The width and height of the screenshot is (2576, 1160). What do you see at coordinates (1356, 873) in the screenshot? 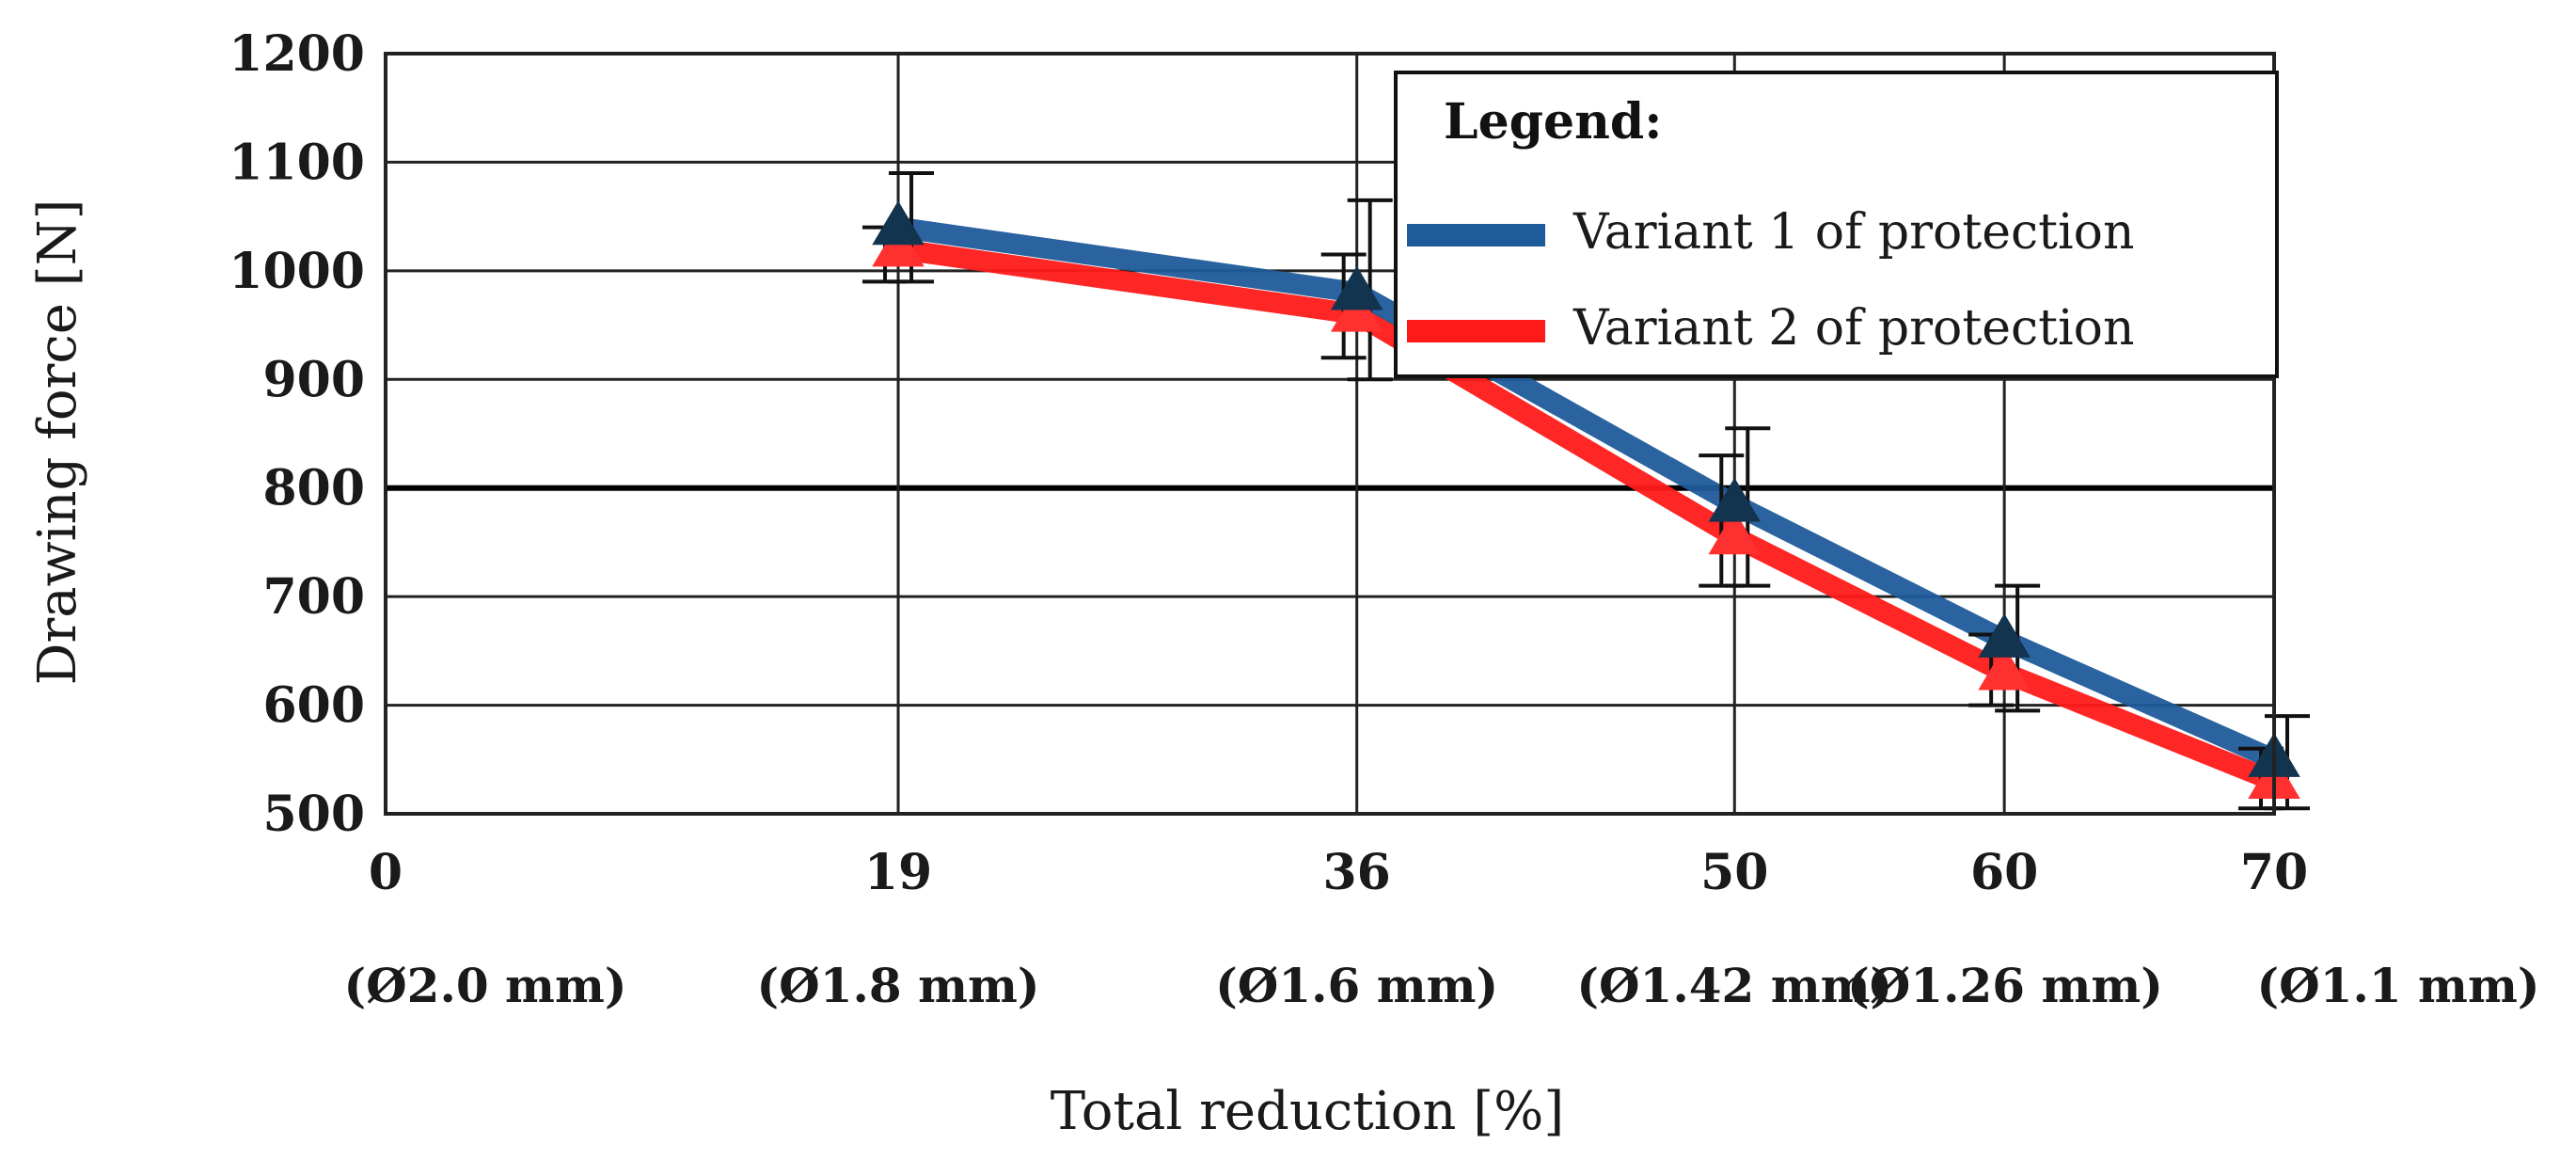
I see `x-tick-label-36: 36` at bounding box center [1356, 873].